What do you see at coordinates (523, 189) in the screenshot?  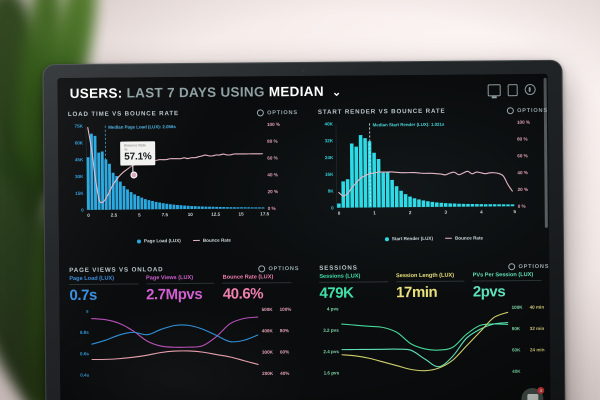 I see `svg-text: 20 %` at bounding box center [523, 189].